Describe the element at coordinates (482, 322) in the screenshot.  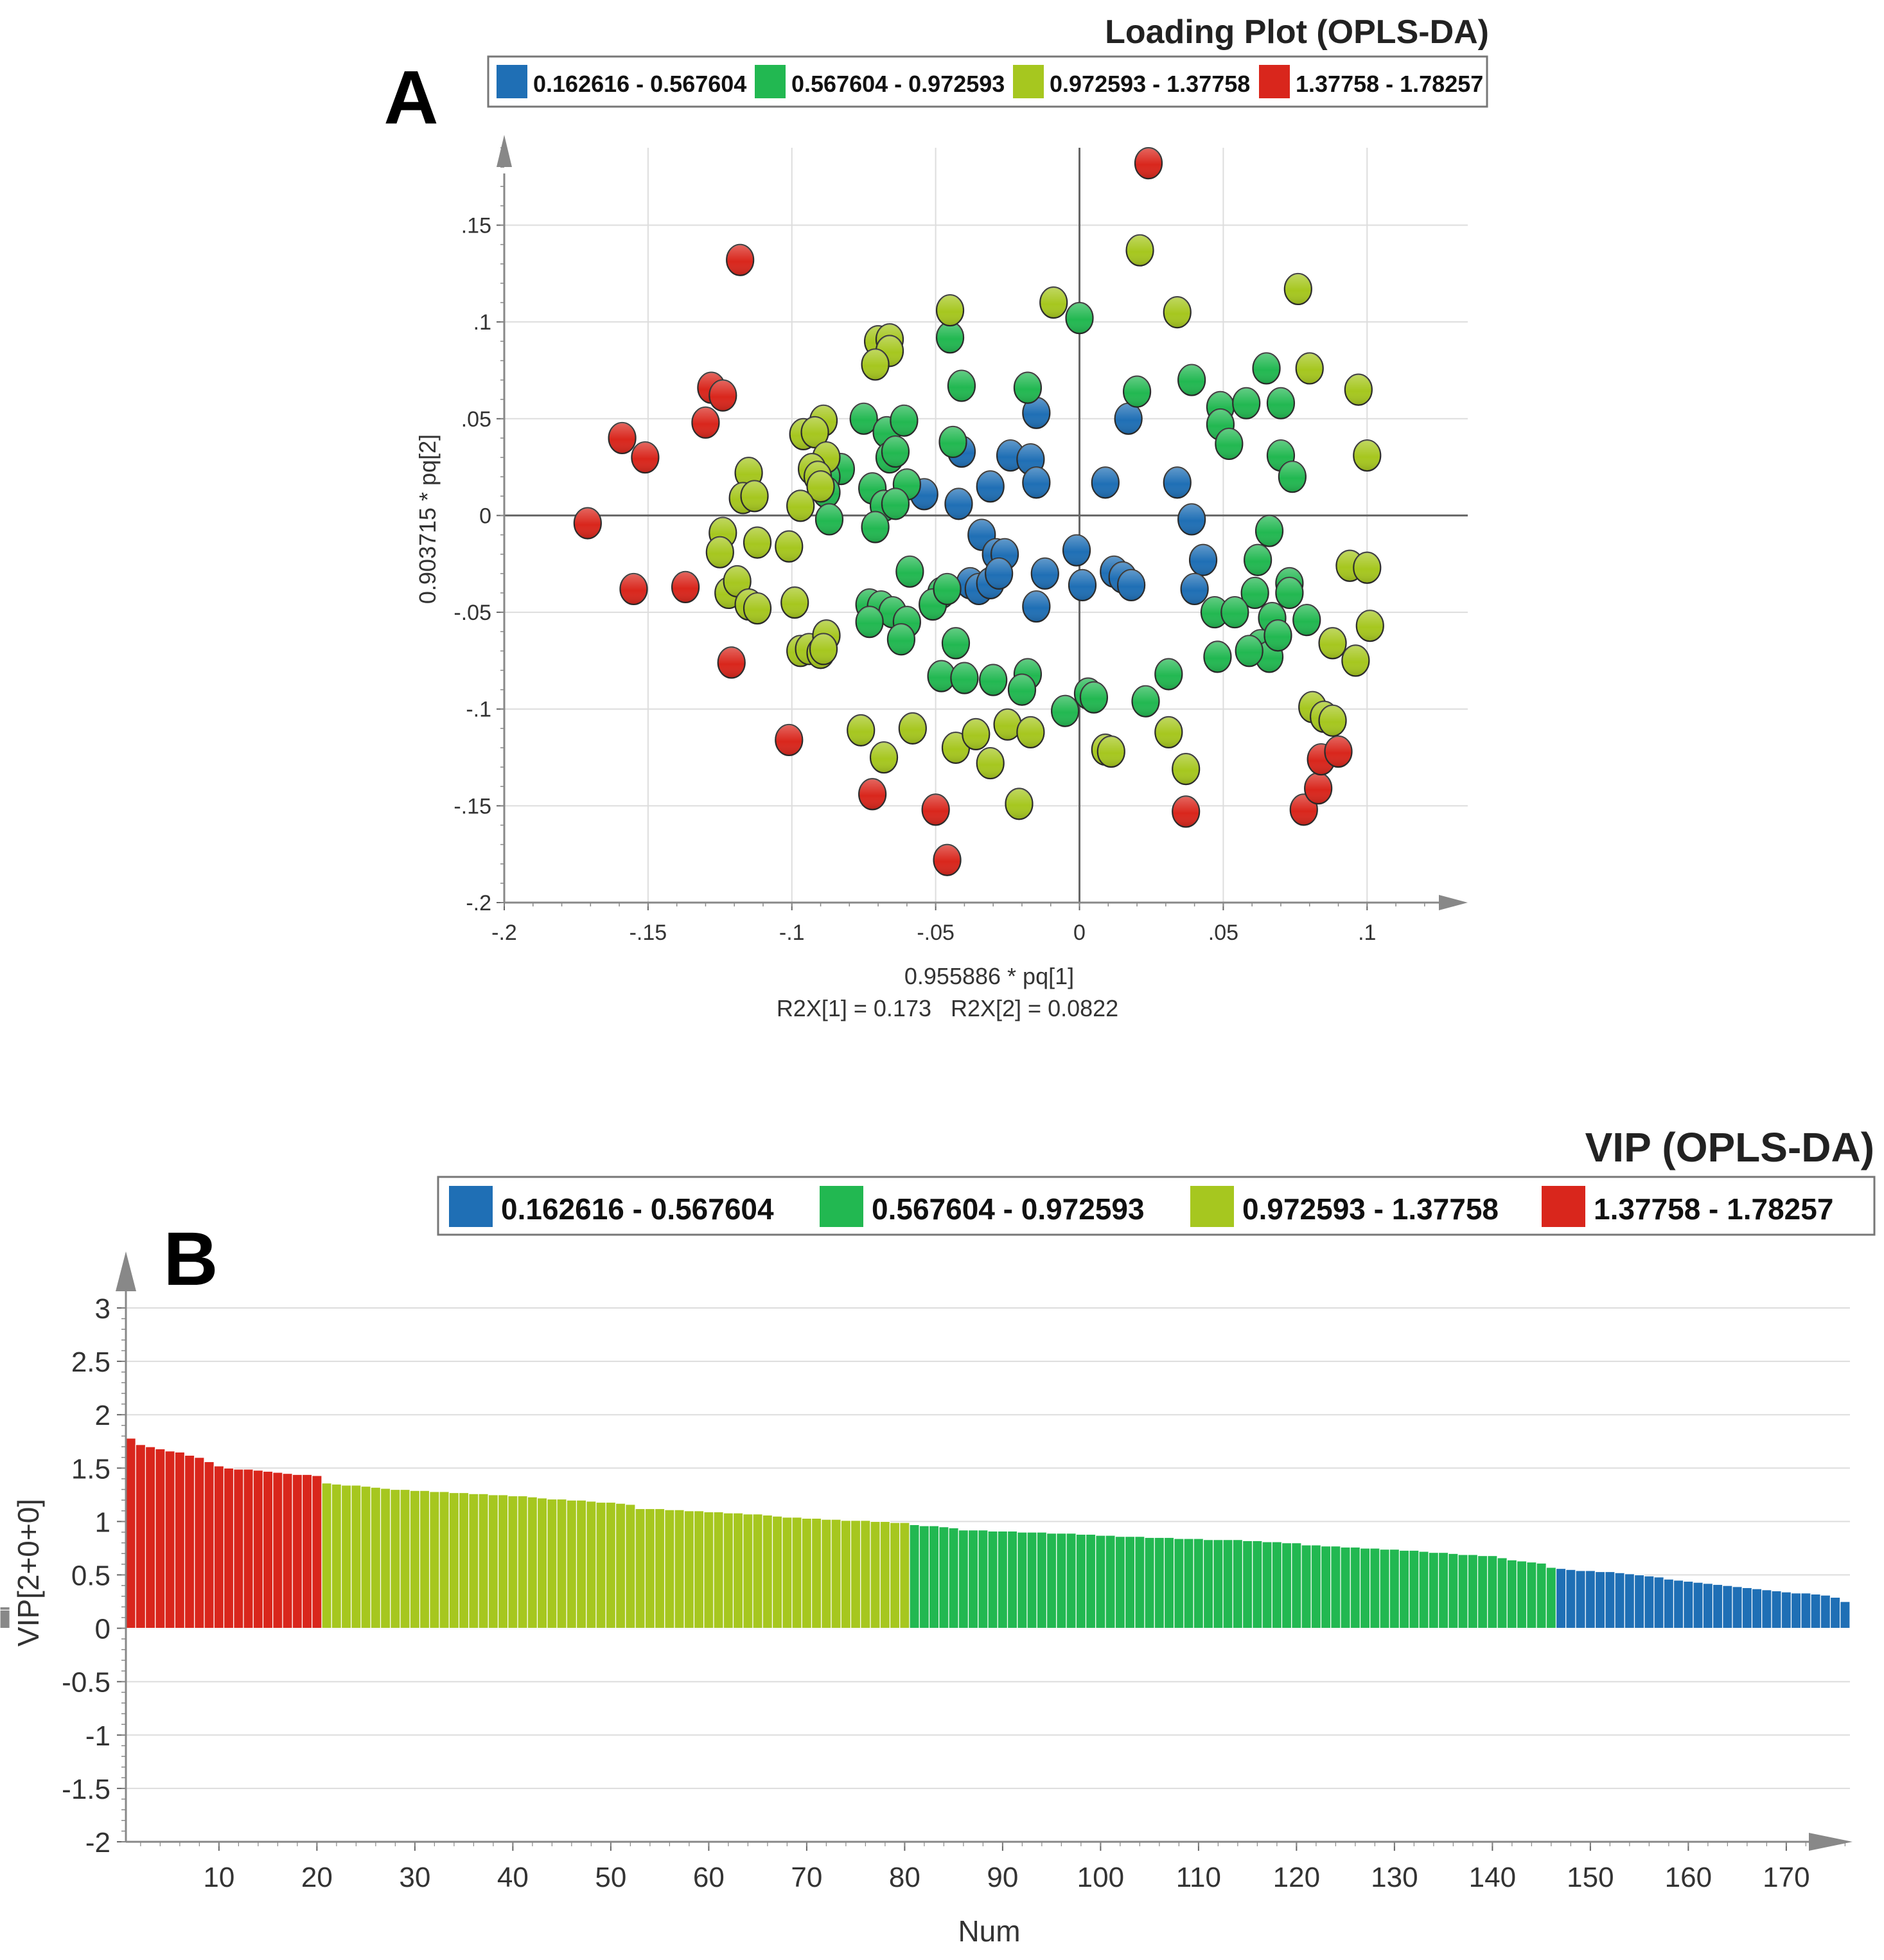
I see `tick-label-y: .1` at that location.